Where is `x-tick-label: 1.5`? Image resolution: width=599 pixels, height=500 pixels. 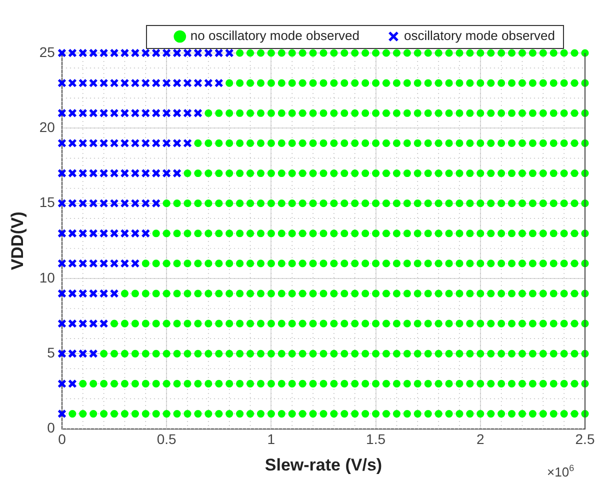 x-tick-label: 1.5 is located at coordinates (376, 439).